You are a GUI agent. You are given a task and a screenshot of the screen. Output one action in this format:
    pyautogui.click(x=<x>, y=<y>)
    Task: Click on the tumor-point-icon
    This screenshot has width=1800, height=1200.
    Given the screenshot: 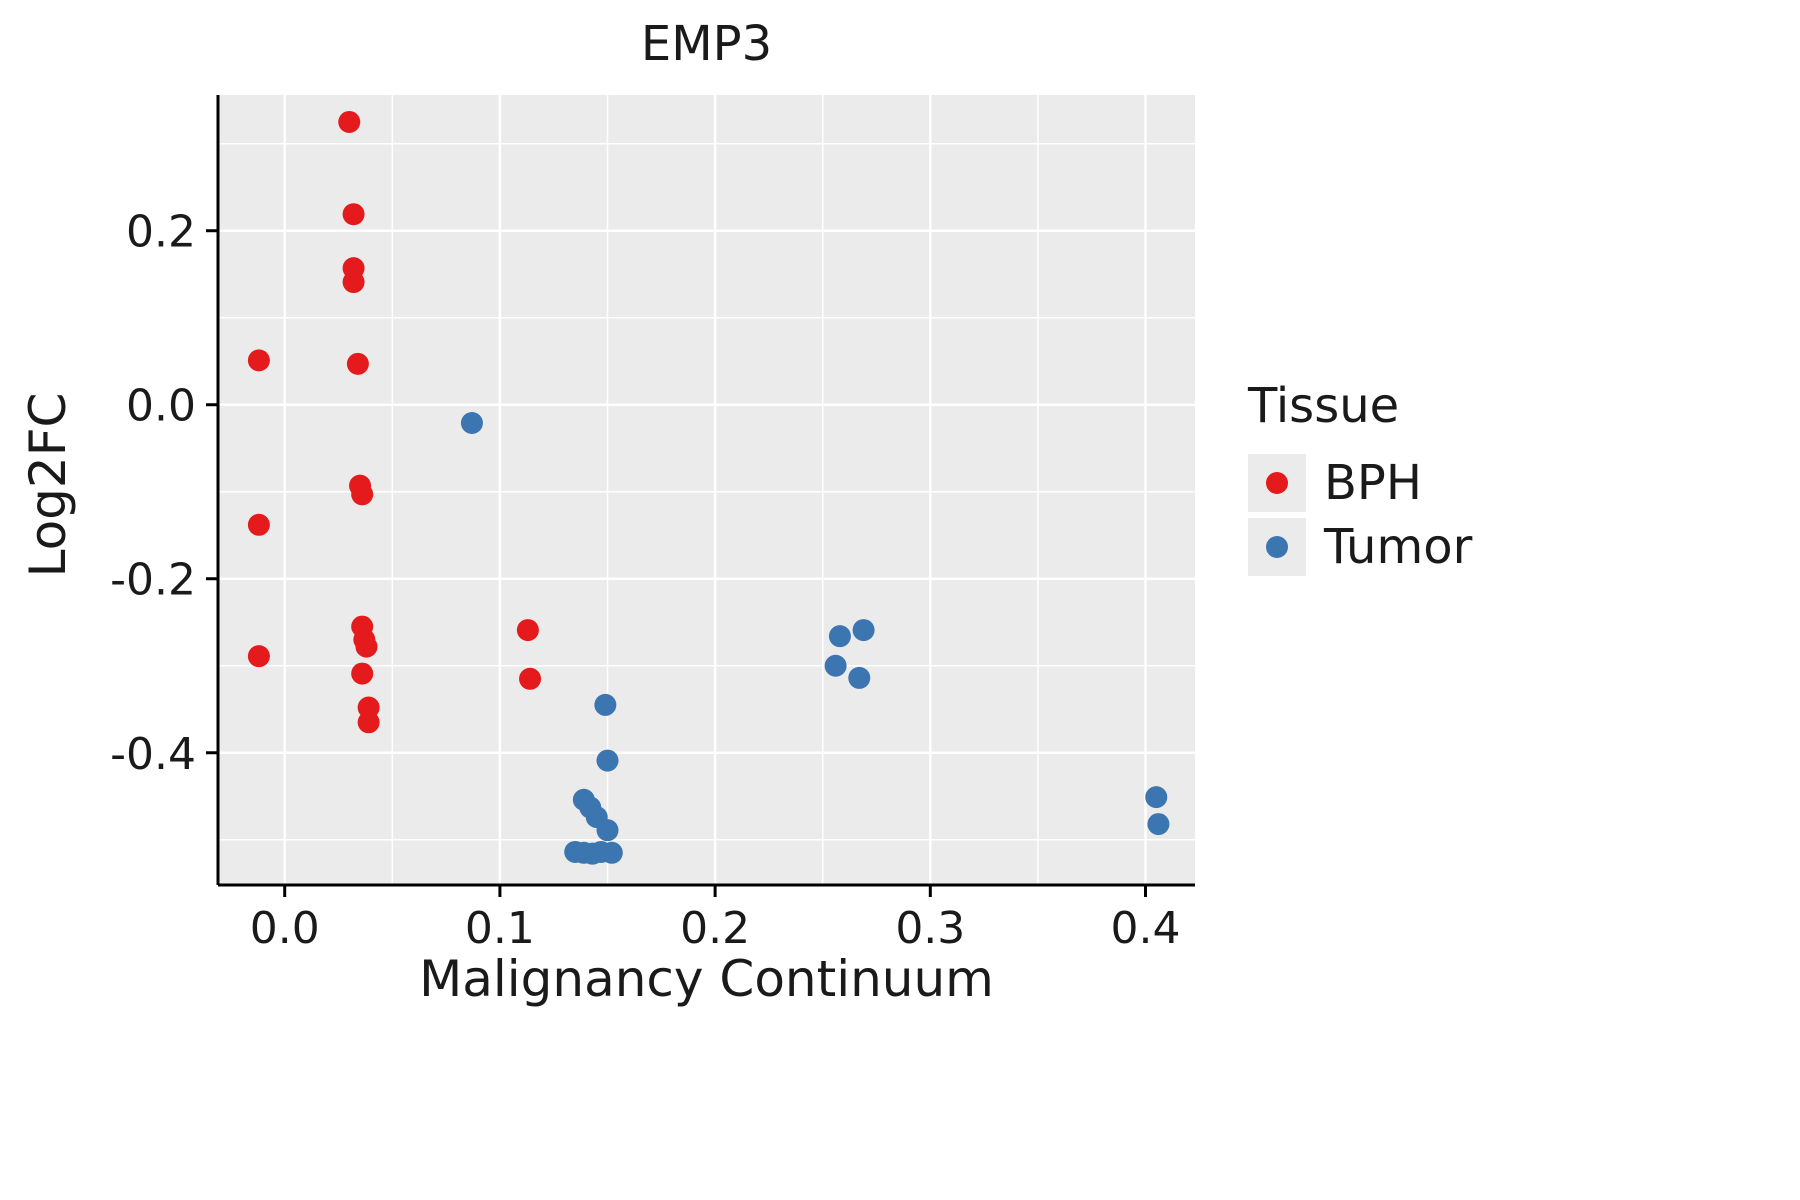 What is the action you would take?
    pyautogui.click(x=1277, y=547)
    